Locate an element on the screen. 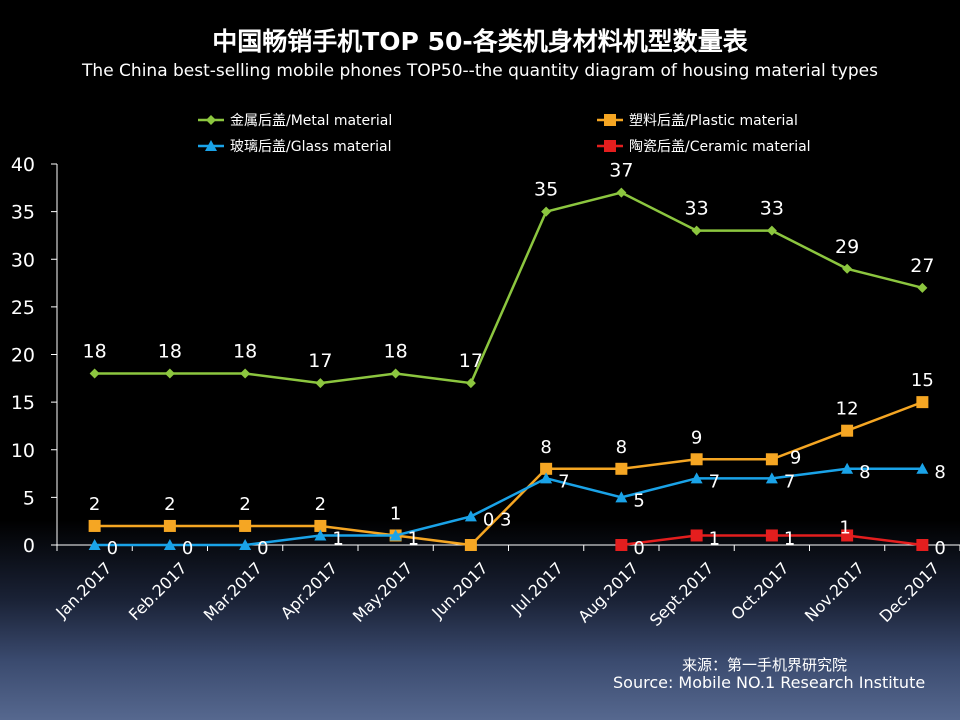  data-label-ceramic-material-11: 0 is located at coordinates (939, 548).